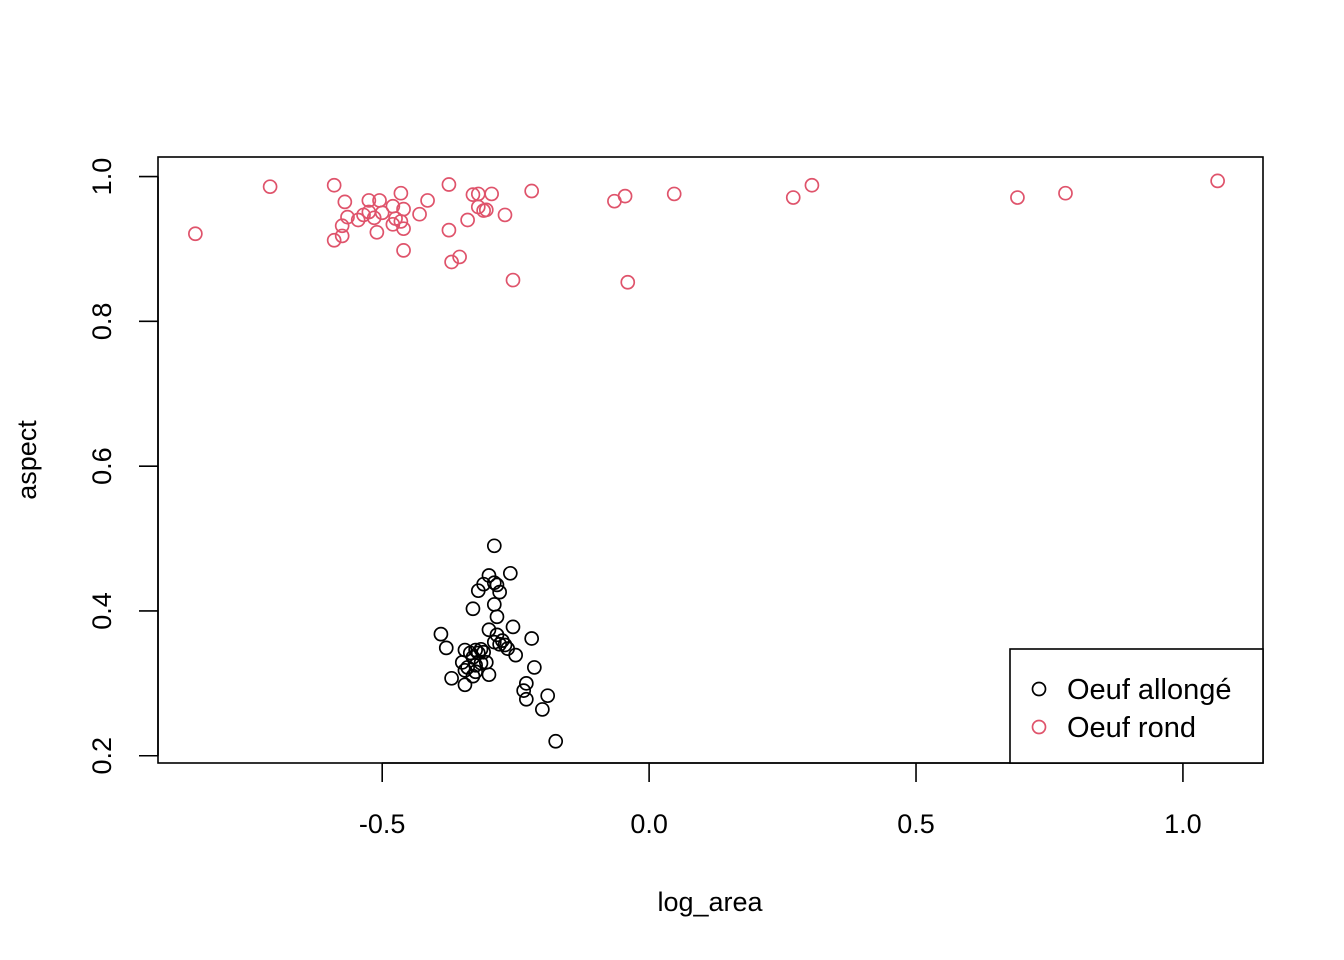 The height and width of the screenshot is (960, 1344). What do you see at coordinates (382, 824) in the screenshot?
I see `x-tick-label: -0.5` at bounding box center [382, 824].